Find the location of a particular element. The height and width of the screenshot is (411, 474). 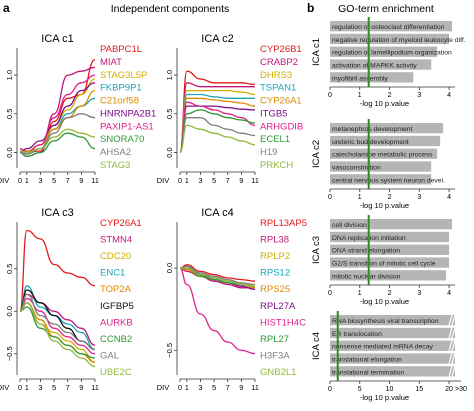

go-term-label: vasoconstriction is located at coordinates (356, 168).